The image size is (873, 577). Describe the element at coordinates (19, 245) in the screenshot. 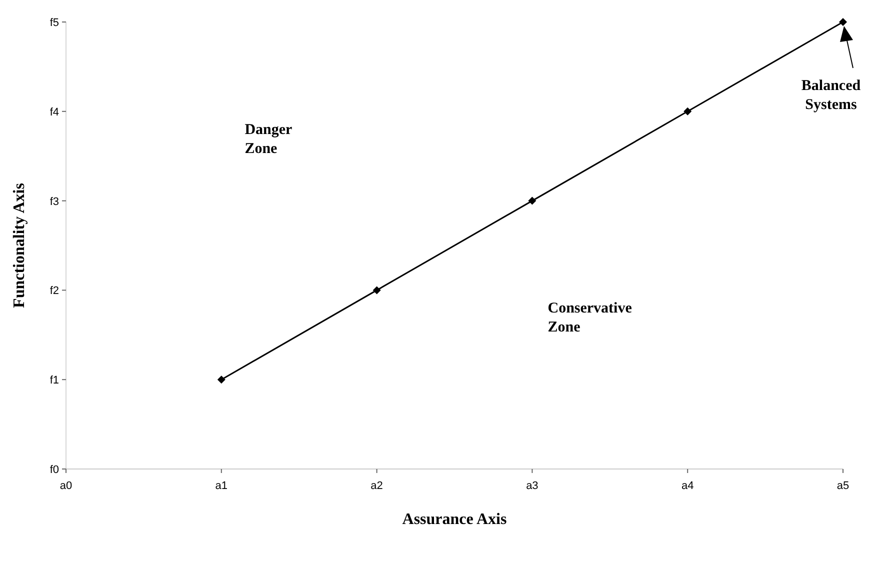

I see `y-axis-title: Functionality Axis` at that location.